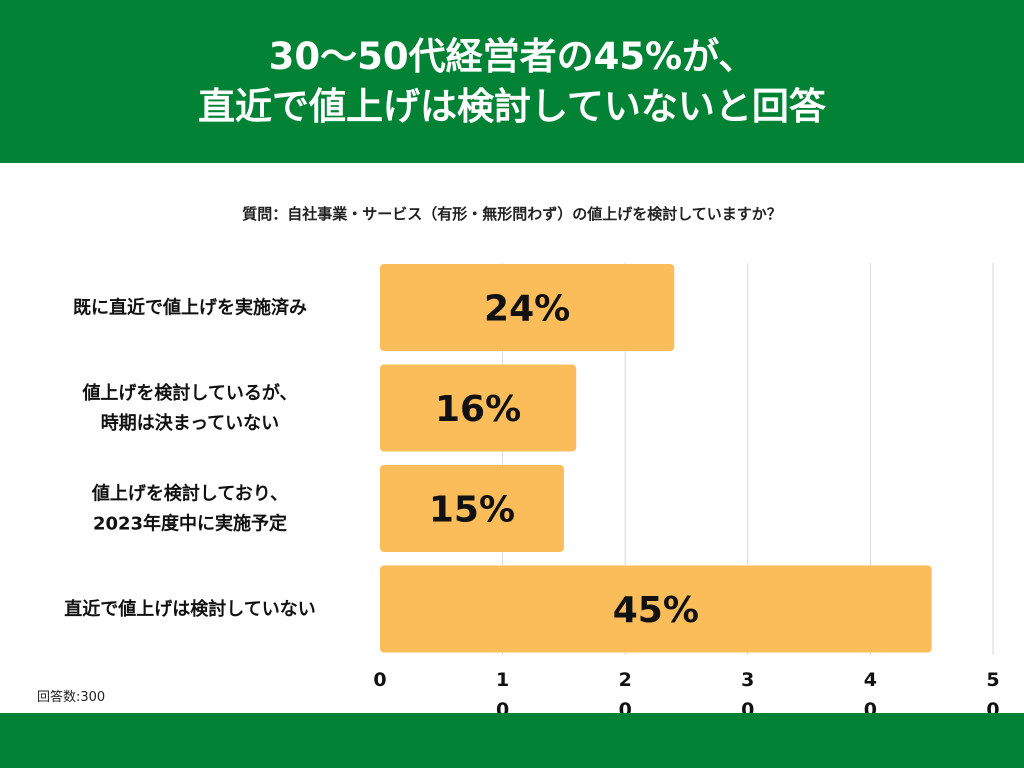 Image resolution: width=1024 pixels, height=768 pixels. What do you see at coordinates (189, 609) in the screenshot?
I see `category-label: 直近で値上げは検討していない` at bounding box center [189, 609].